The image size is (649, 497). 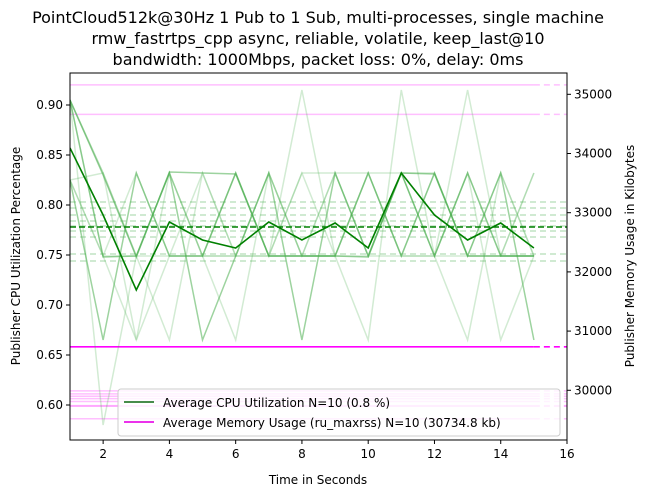 I want to click on x-tick-label-10: 10, so click(x=368, y=454).